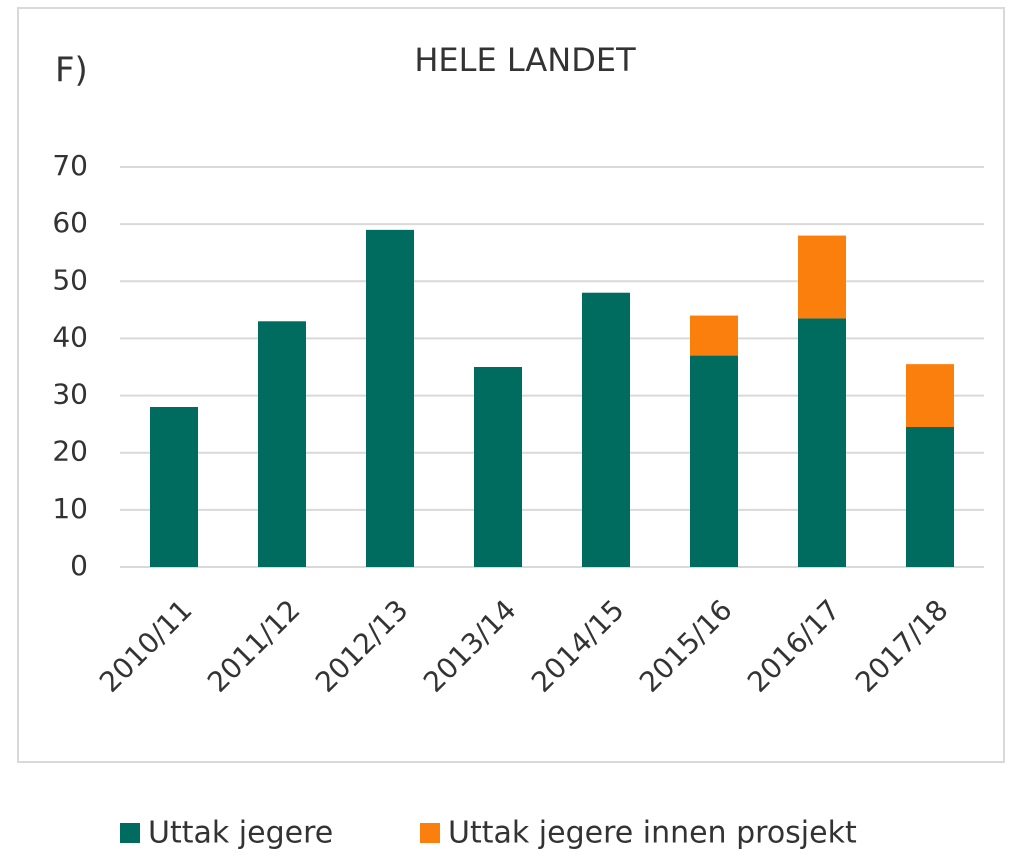  I want to click on y-tick-label: 50, so click(70, 279).